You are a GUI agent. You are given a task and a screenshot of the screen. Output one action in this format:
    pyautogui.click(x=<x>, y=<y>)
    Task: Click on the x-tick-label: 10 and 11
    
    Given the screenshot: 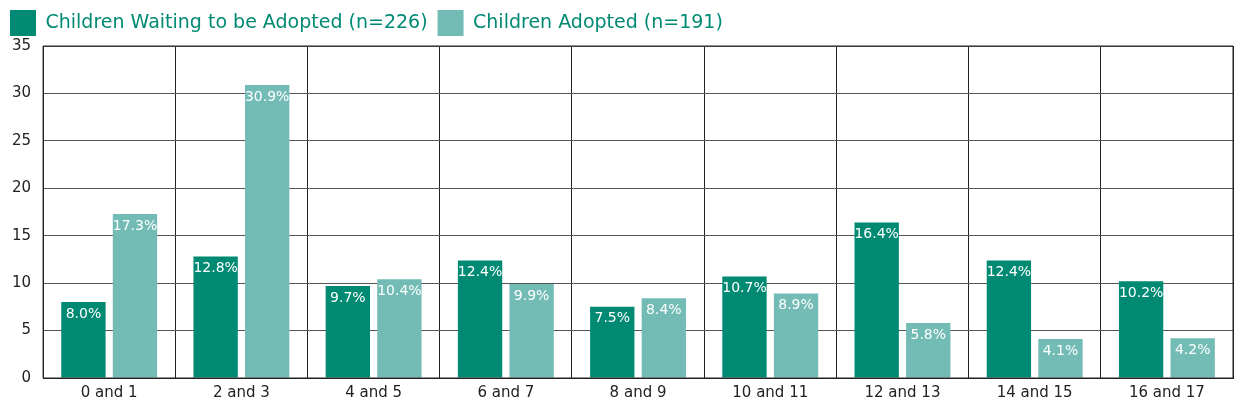 What is the action you would take?
    pyautogui.click(x=770, y=391)
    